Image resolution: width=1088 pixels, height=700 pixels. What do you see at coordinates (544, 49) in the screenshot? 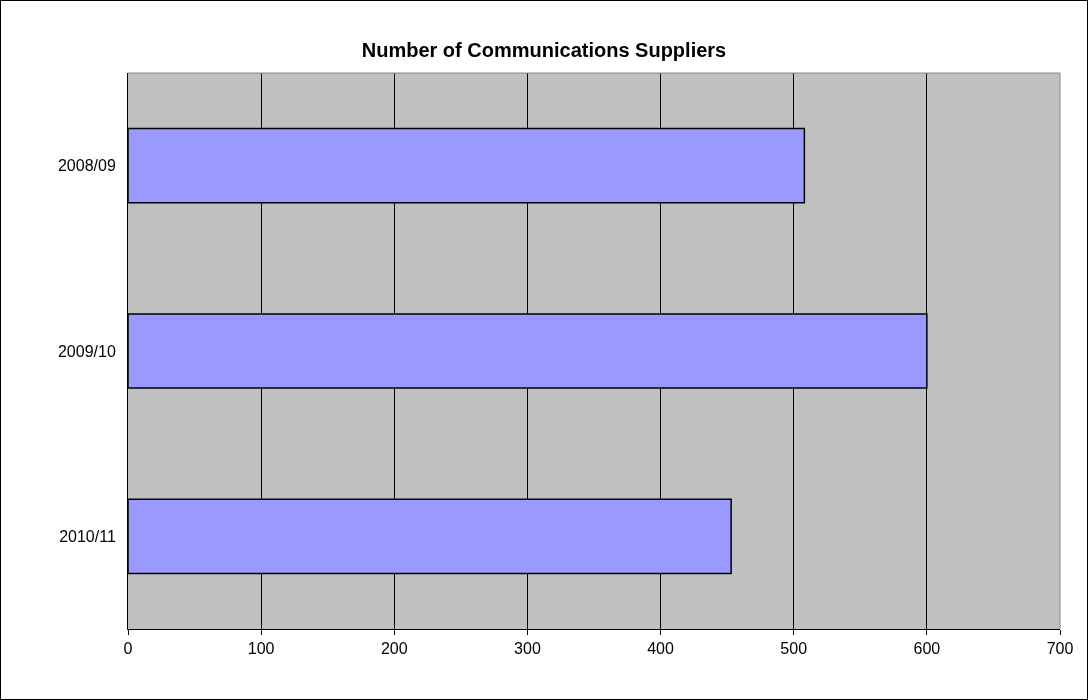
I see `chart-title: Number of Communications Suppliers` at bounding box center [544, 49].